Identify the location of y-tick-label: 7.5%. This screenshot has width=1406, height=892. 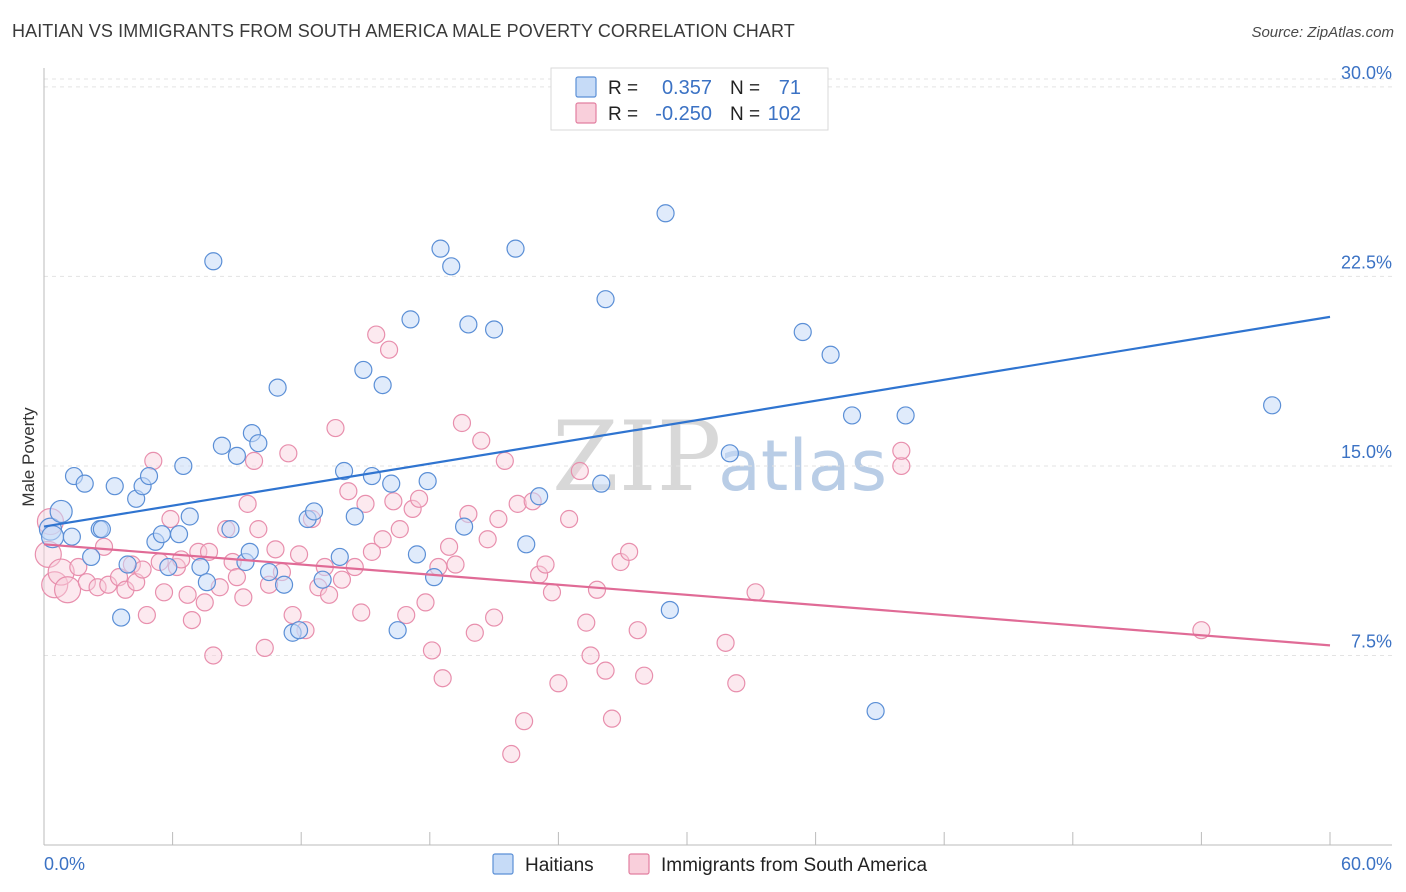
(1371, 641).